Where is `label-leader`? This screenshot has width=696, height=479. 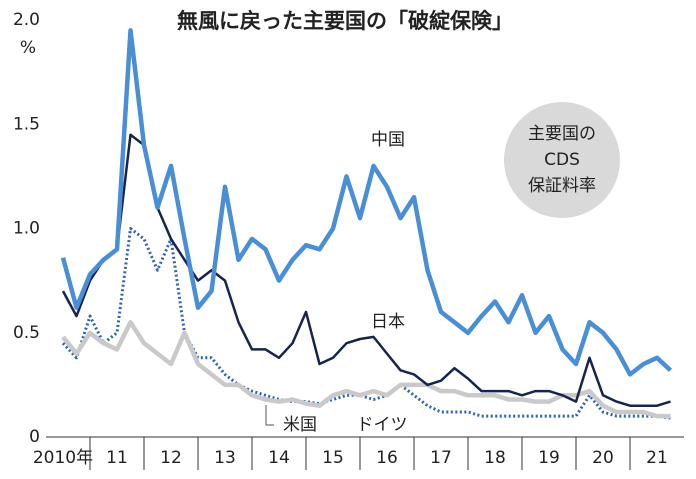
label-leader is located at coordinates (269, 415).